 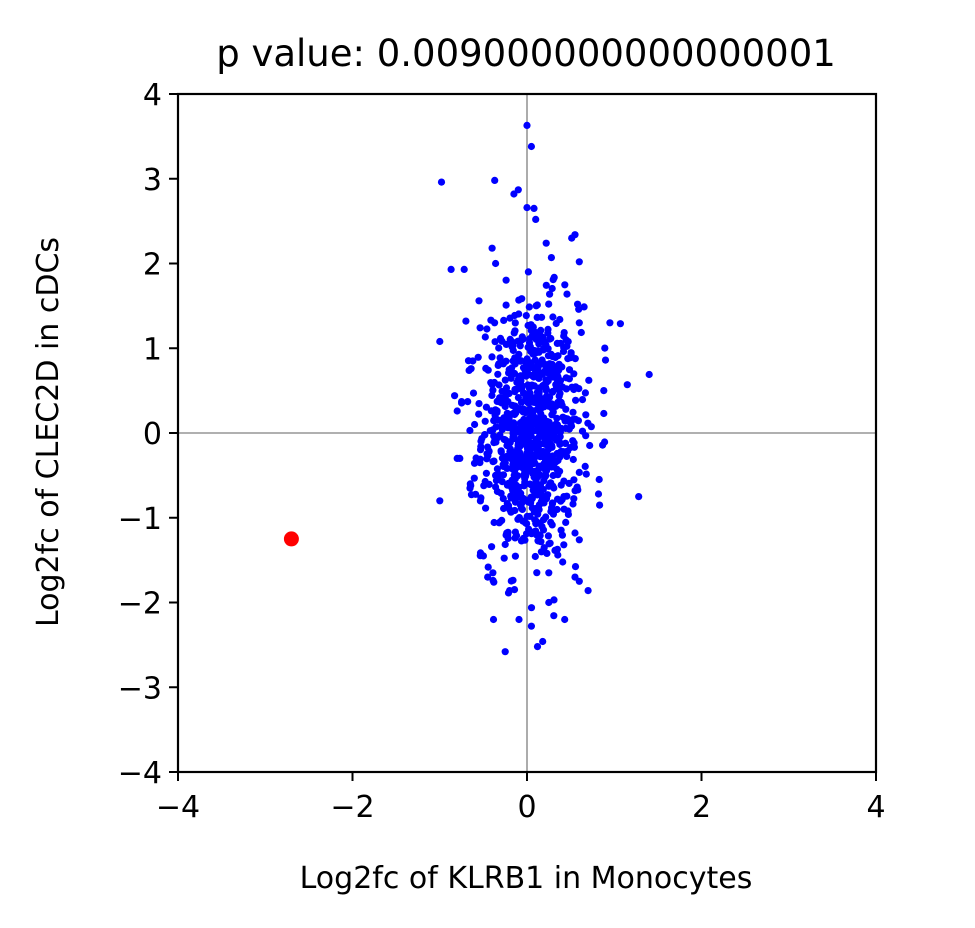 What do you see at coordinates (148, 434) in the screenshot?
I see `y-axis: −4 −3 −2 −1 0 1 2 3 4` at bounding box center [148, 434].